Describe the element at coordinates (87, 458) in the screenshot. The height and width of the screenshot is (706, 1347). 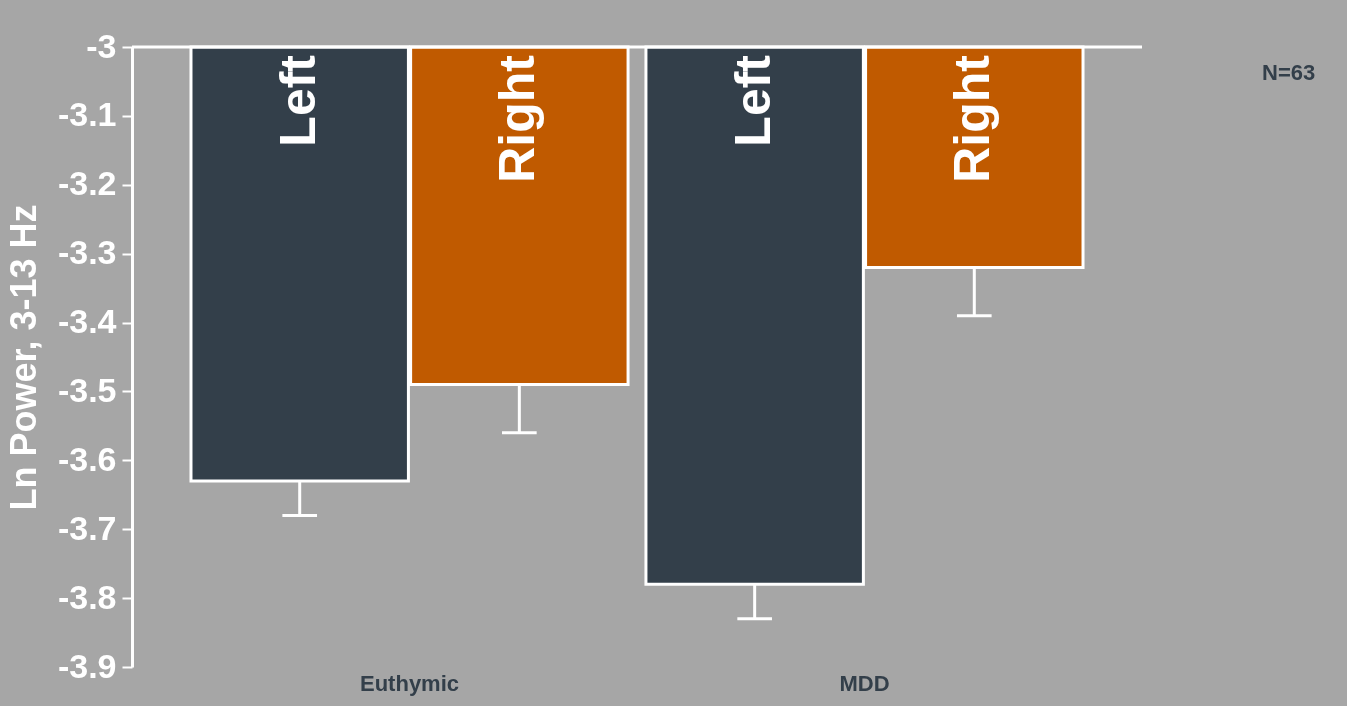
I see `y-tick-label: -3.6` at that location.